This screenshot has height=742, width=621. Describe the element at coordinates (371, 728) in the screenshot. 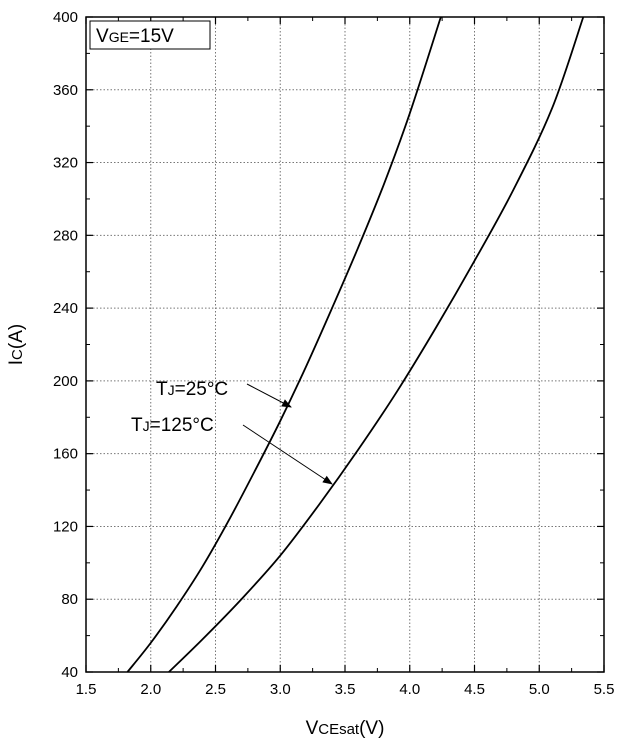

I see `x-axis-label-unit: (V)` at that location.